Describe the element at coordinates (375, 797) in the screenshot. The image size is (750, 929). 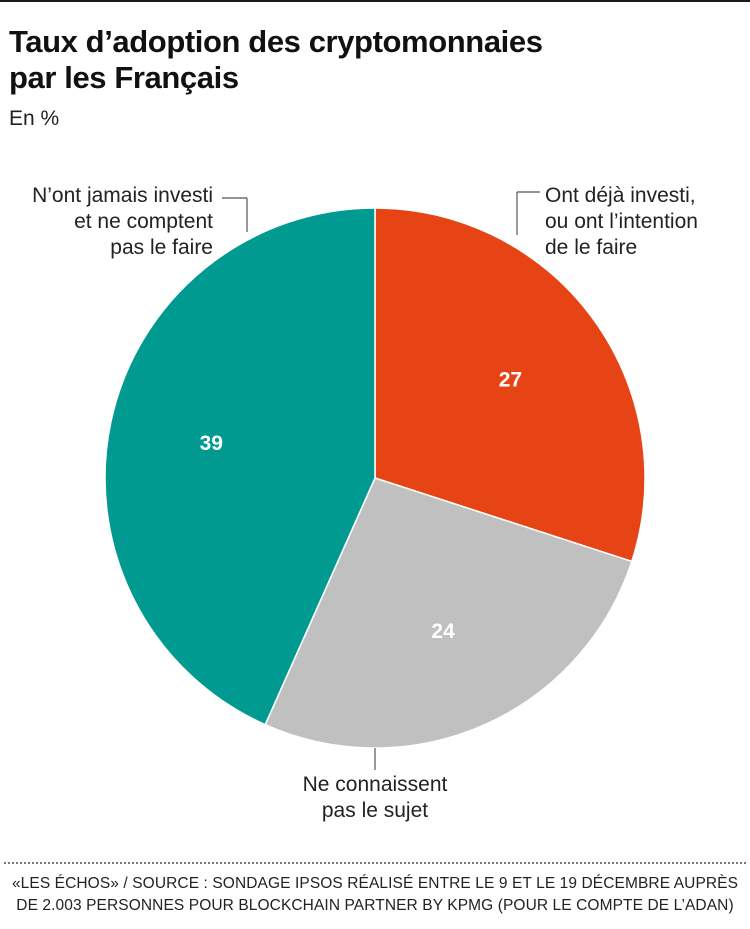
I see `pie-category-label-2: Ne connaissent pas le sujet` at that location.